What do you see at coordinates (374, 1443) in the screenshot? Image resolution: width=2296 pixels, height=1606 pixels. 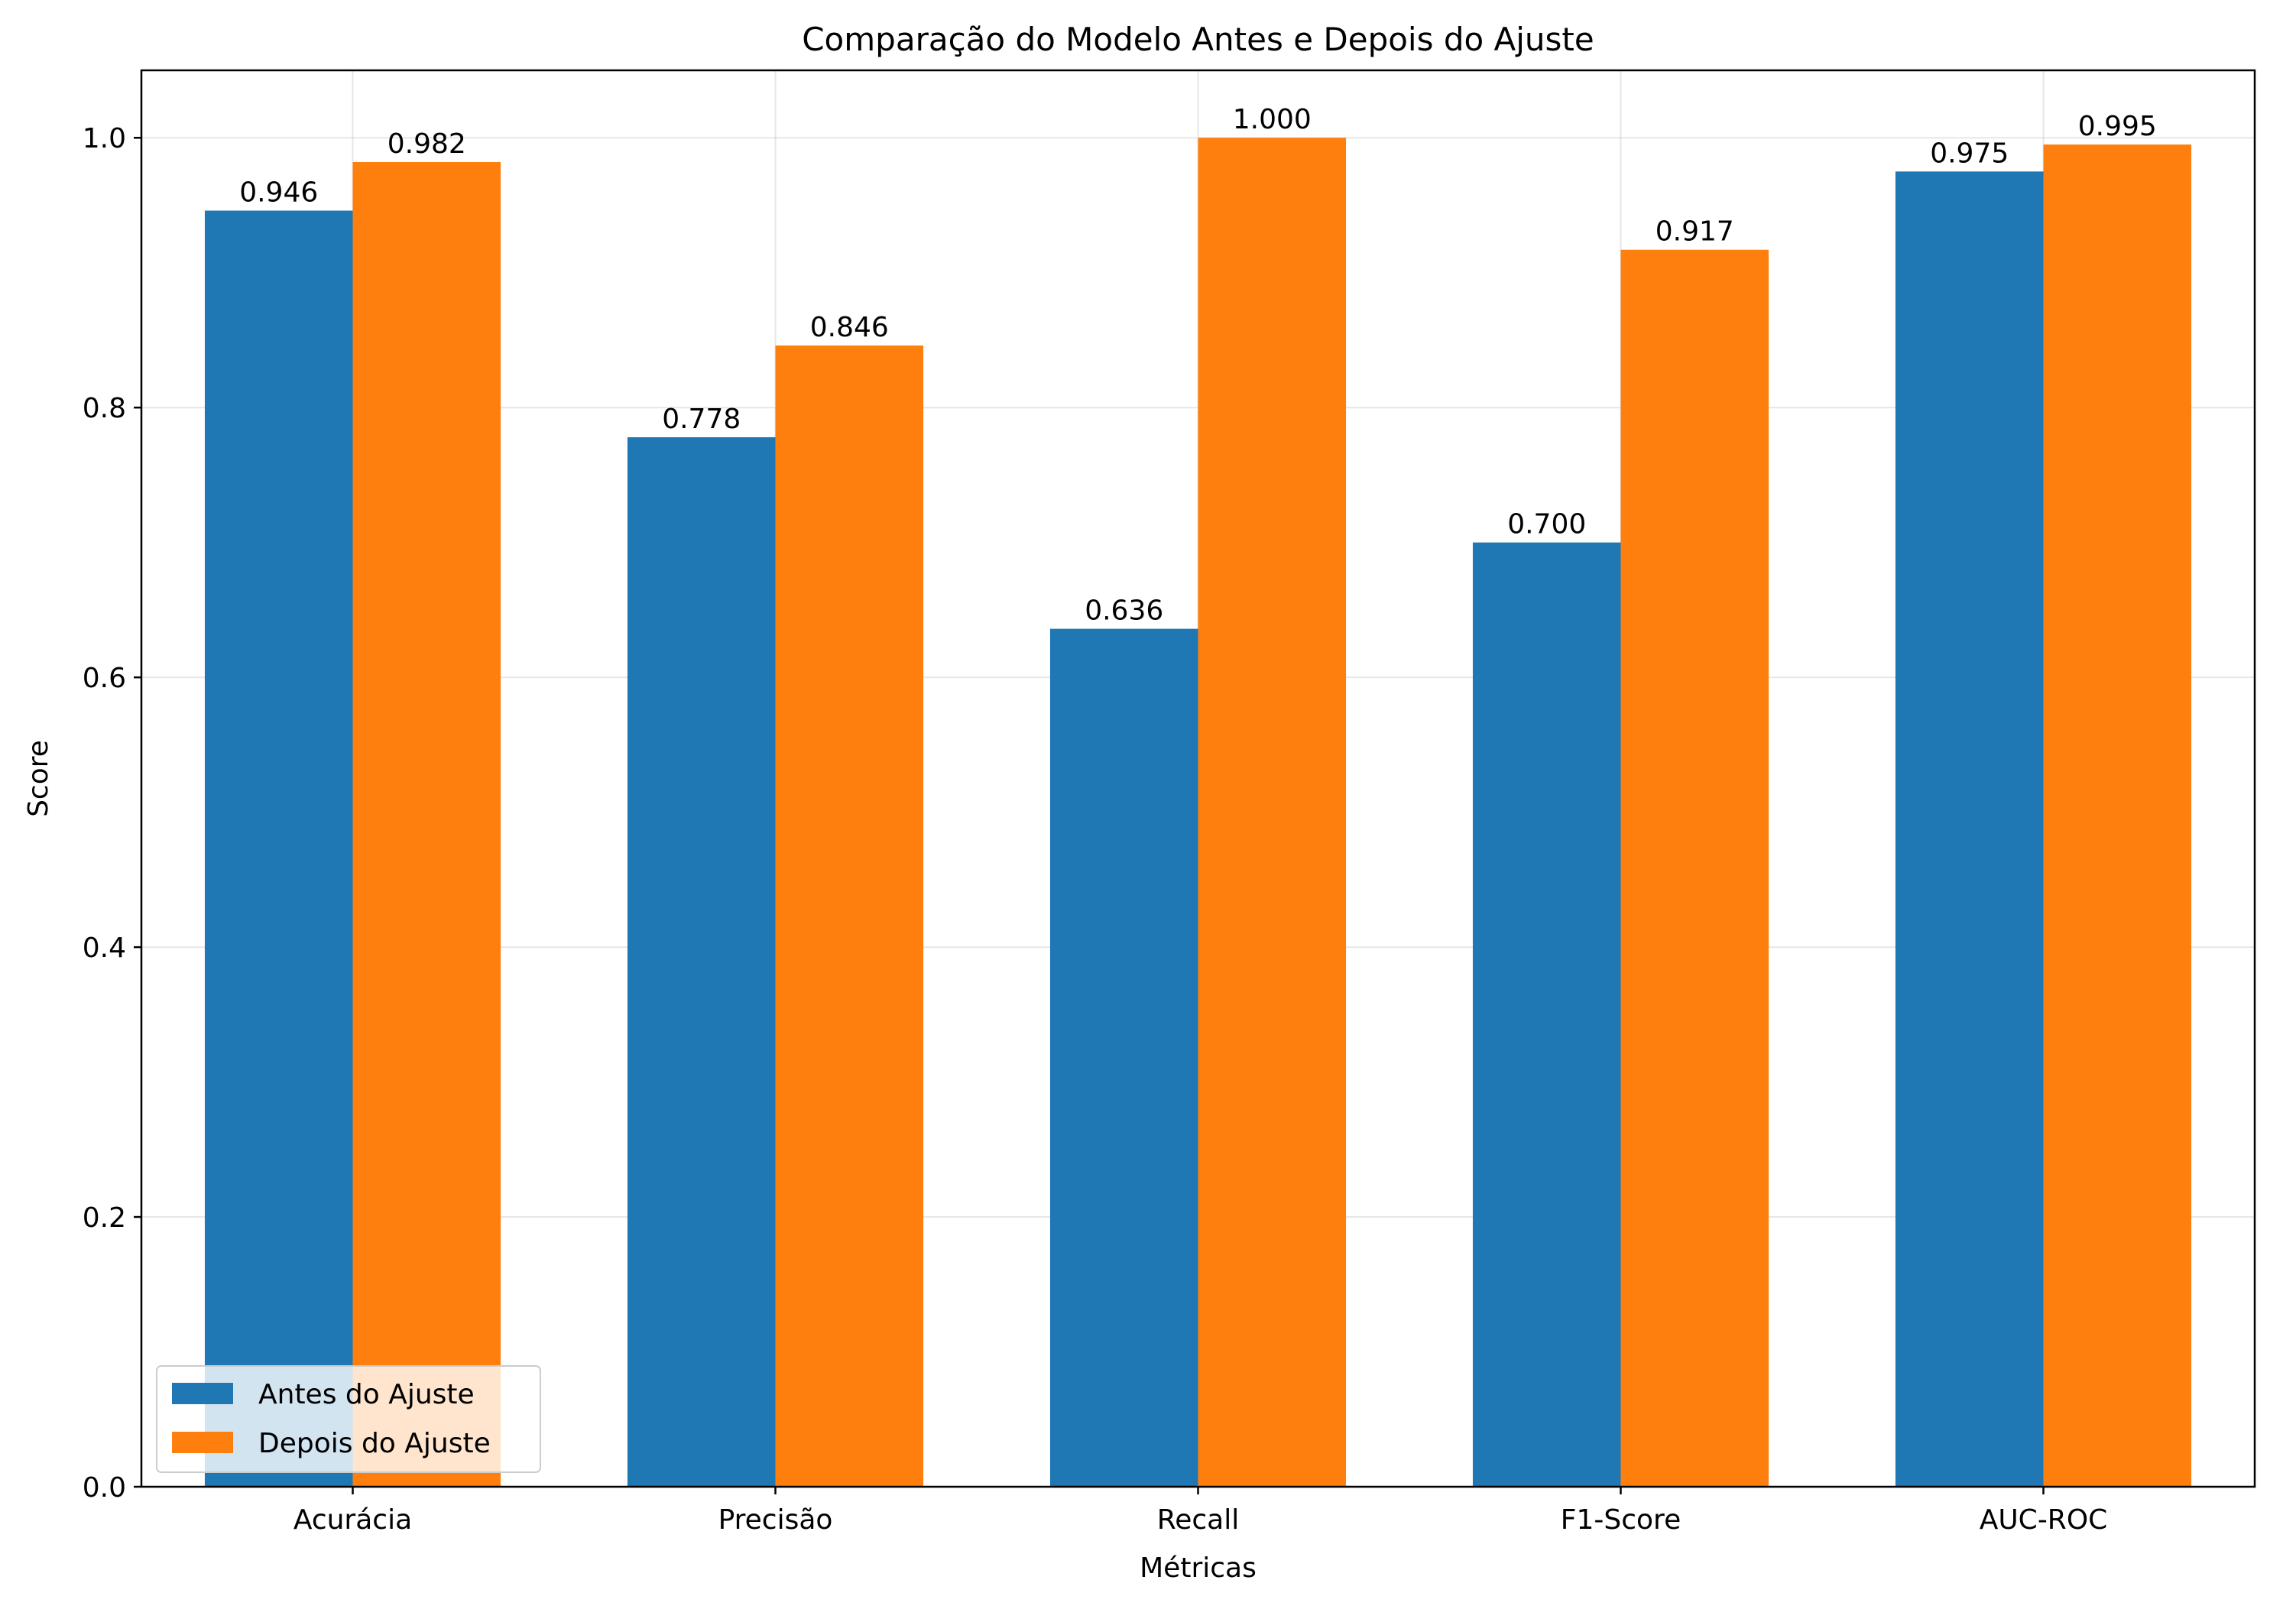 I see `legend-label: Depois do Ajuste` at bounding box center [374, 1443].